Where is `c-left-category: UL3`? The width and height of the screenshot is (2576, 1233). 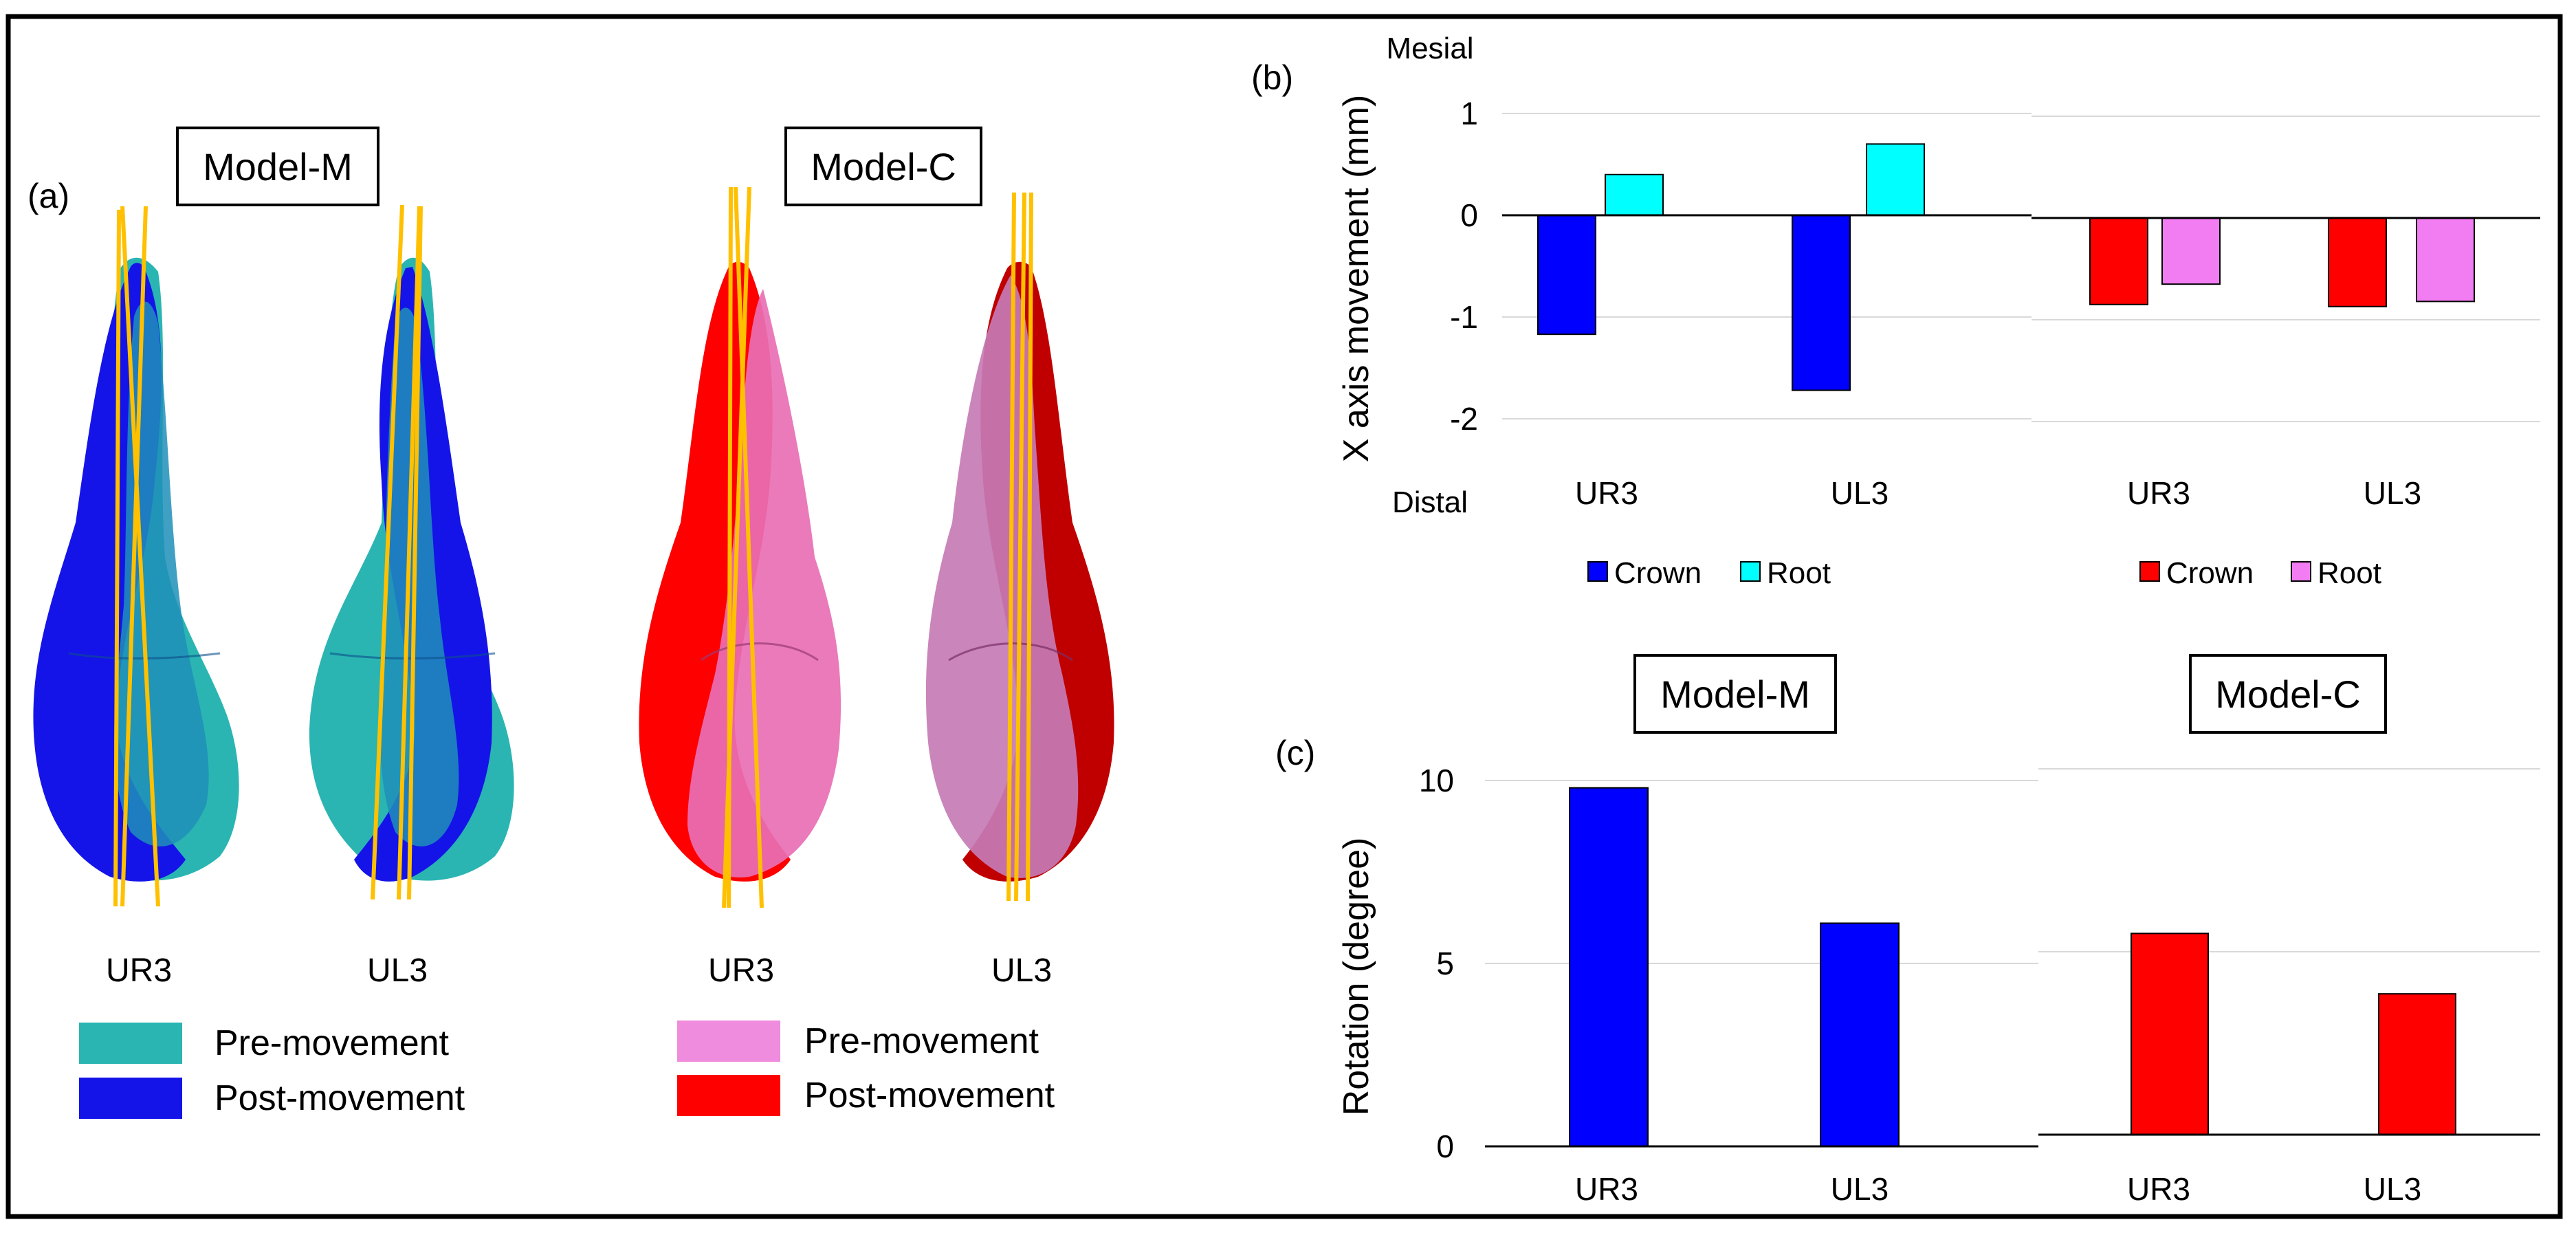 c-left-category: UL3 is located at coordinates (1860, 1189).